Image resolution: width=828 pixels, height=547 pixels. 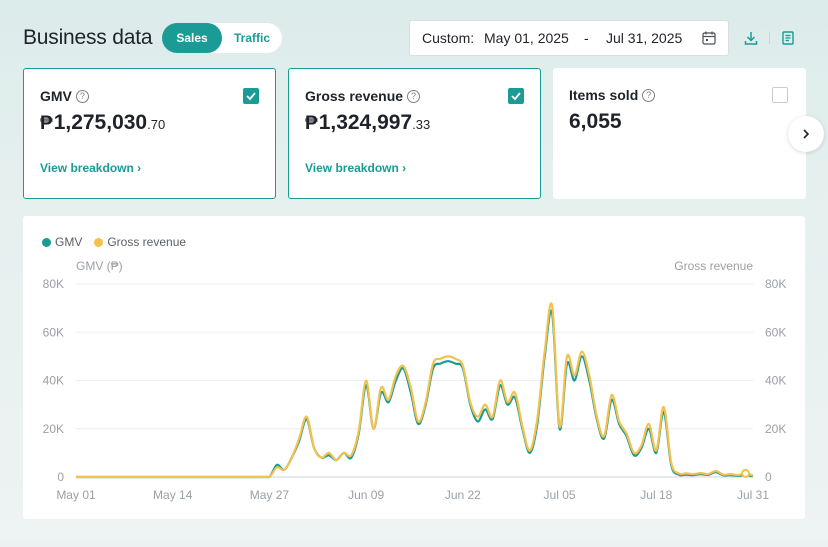 What do you see at coordinates (270, 495) in the screenshot?
I see `x-tick-label: May 27` at bounding box center [270, 495].